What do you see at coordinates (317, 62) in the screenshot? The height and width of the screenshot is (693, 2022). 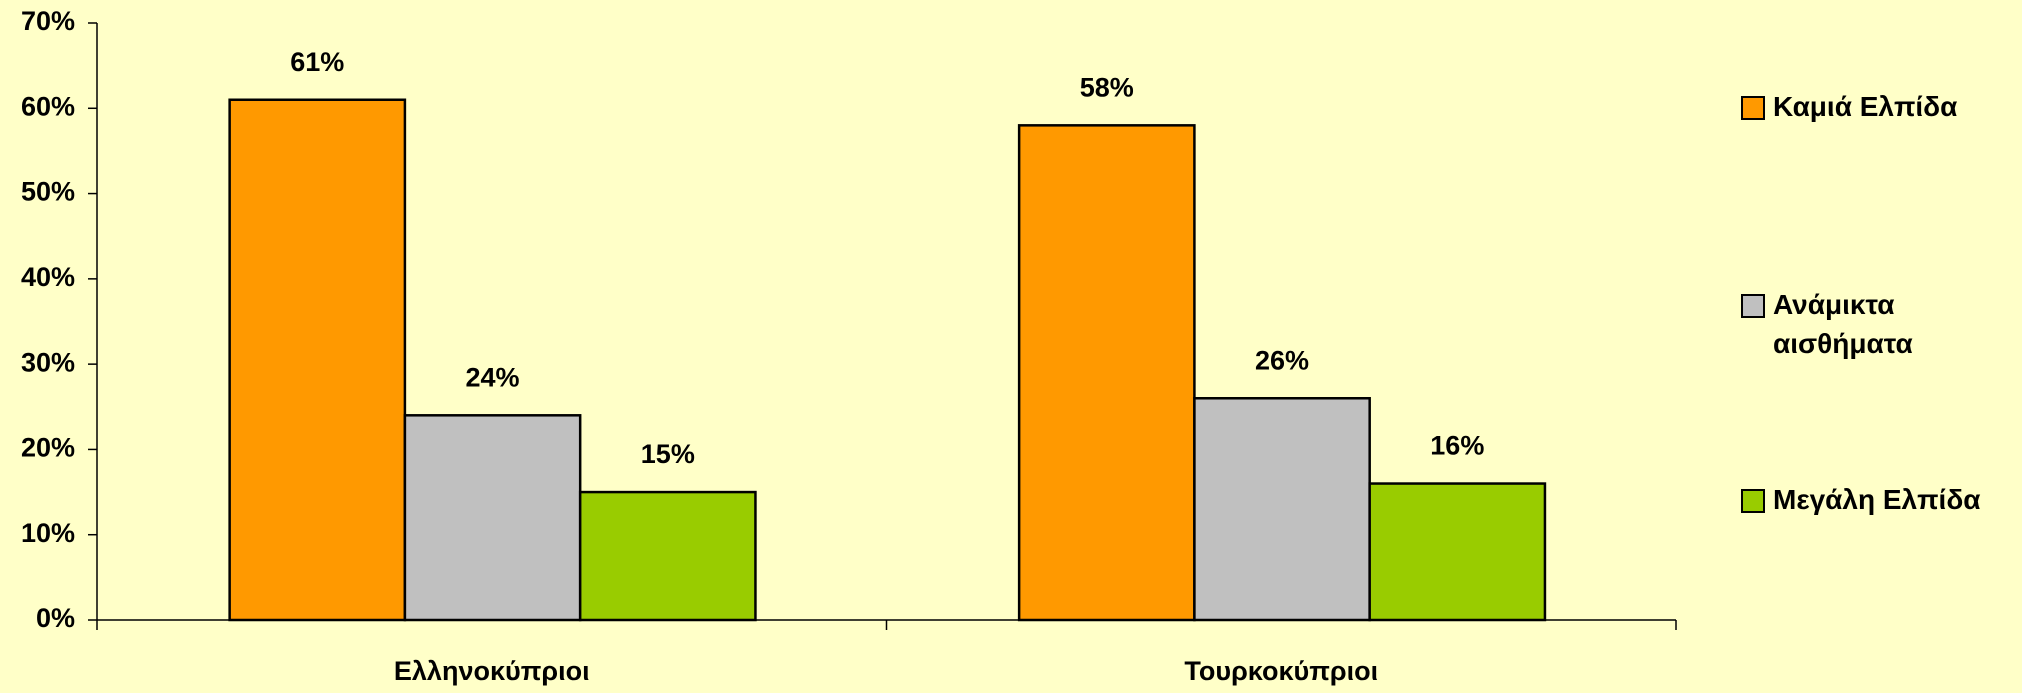 I see `value-label: 61%` at bounding box center [317, 62].